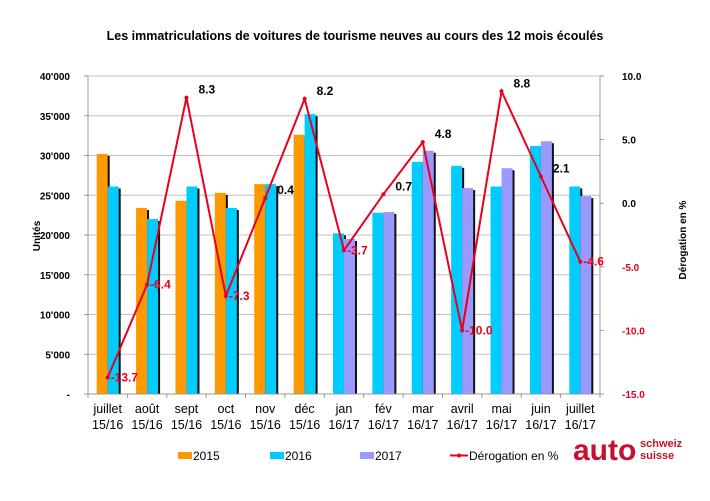 This screenshot has width=710, height=501. What do you see at coordinates (540, 409) in the screenshot?
I see `x-tick-label: juin` at bounding box center [540, 409].